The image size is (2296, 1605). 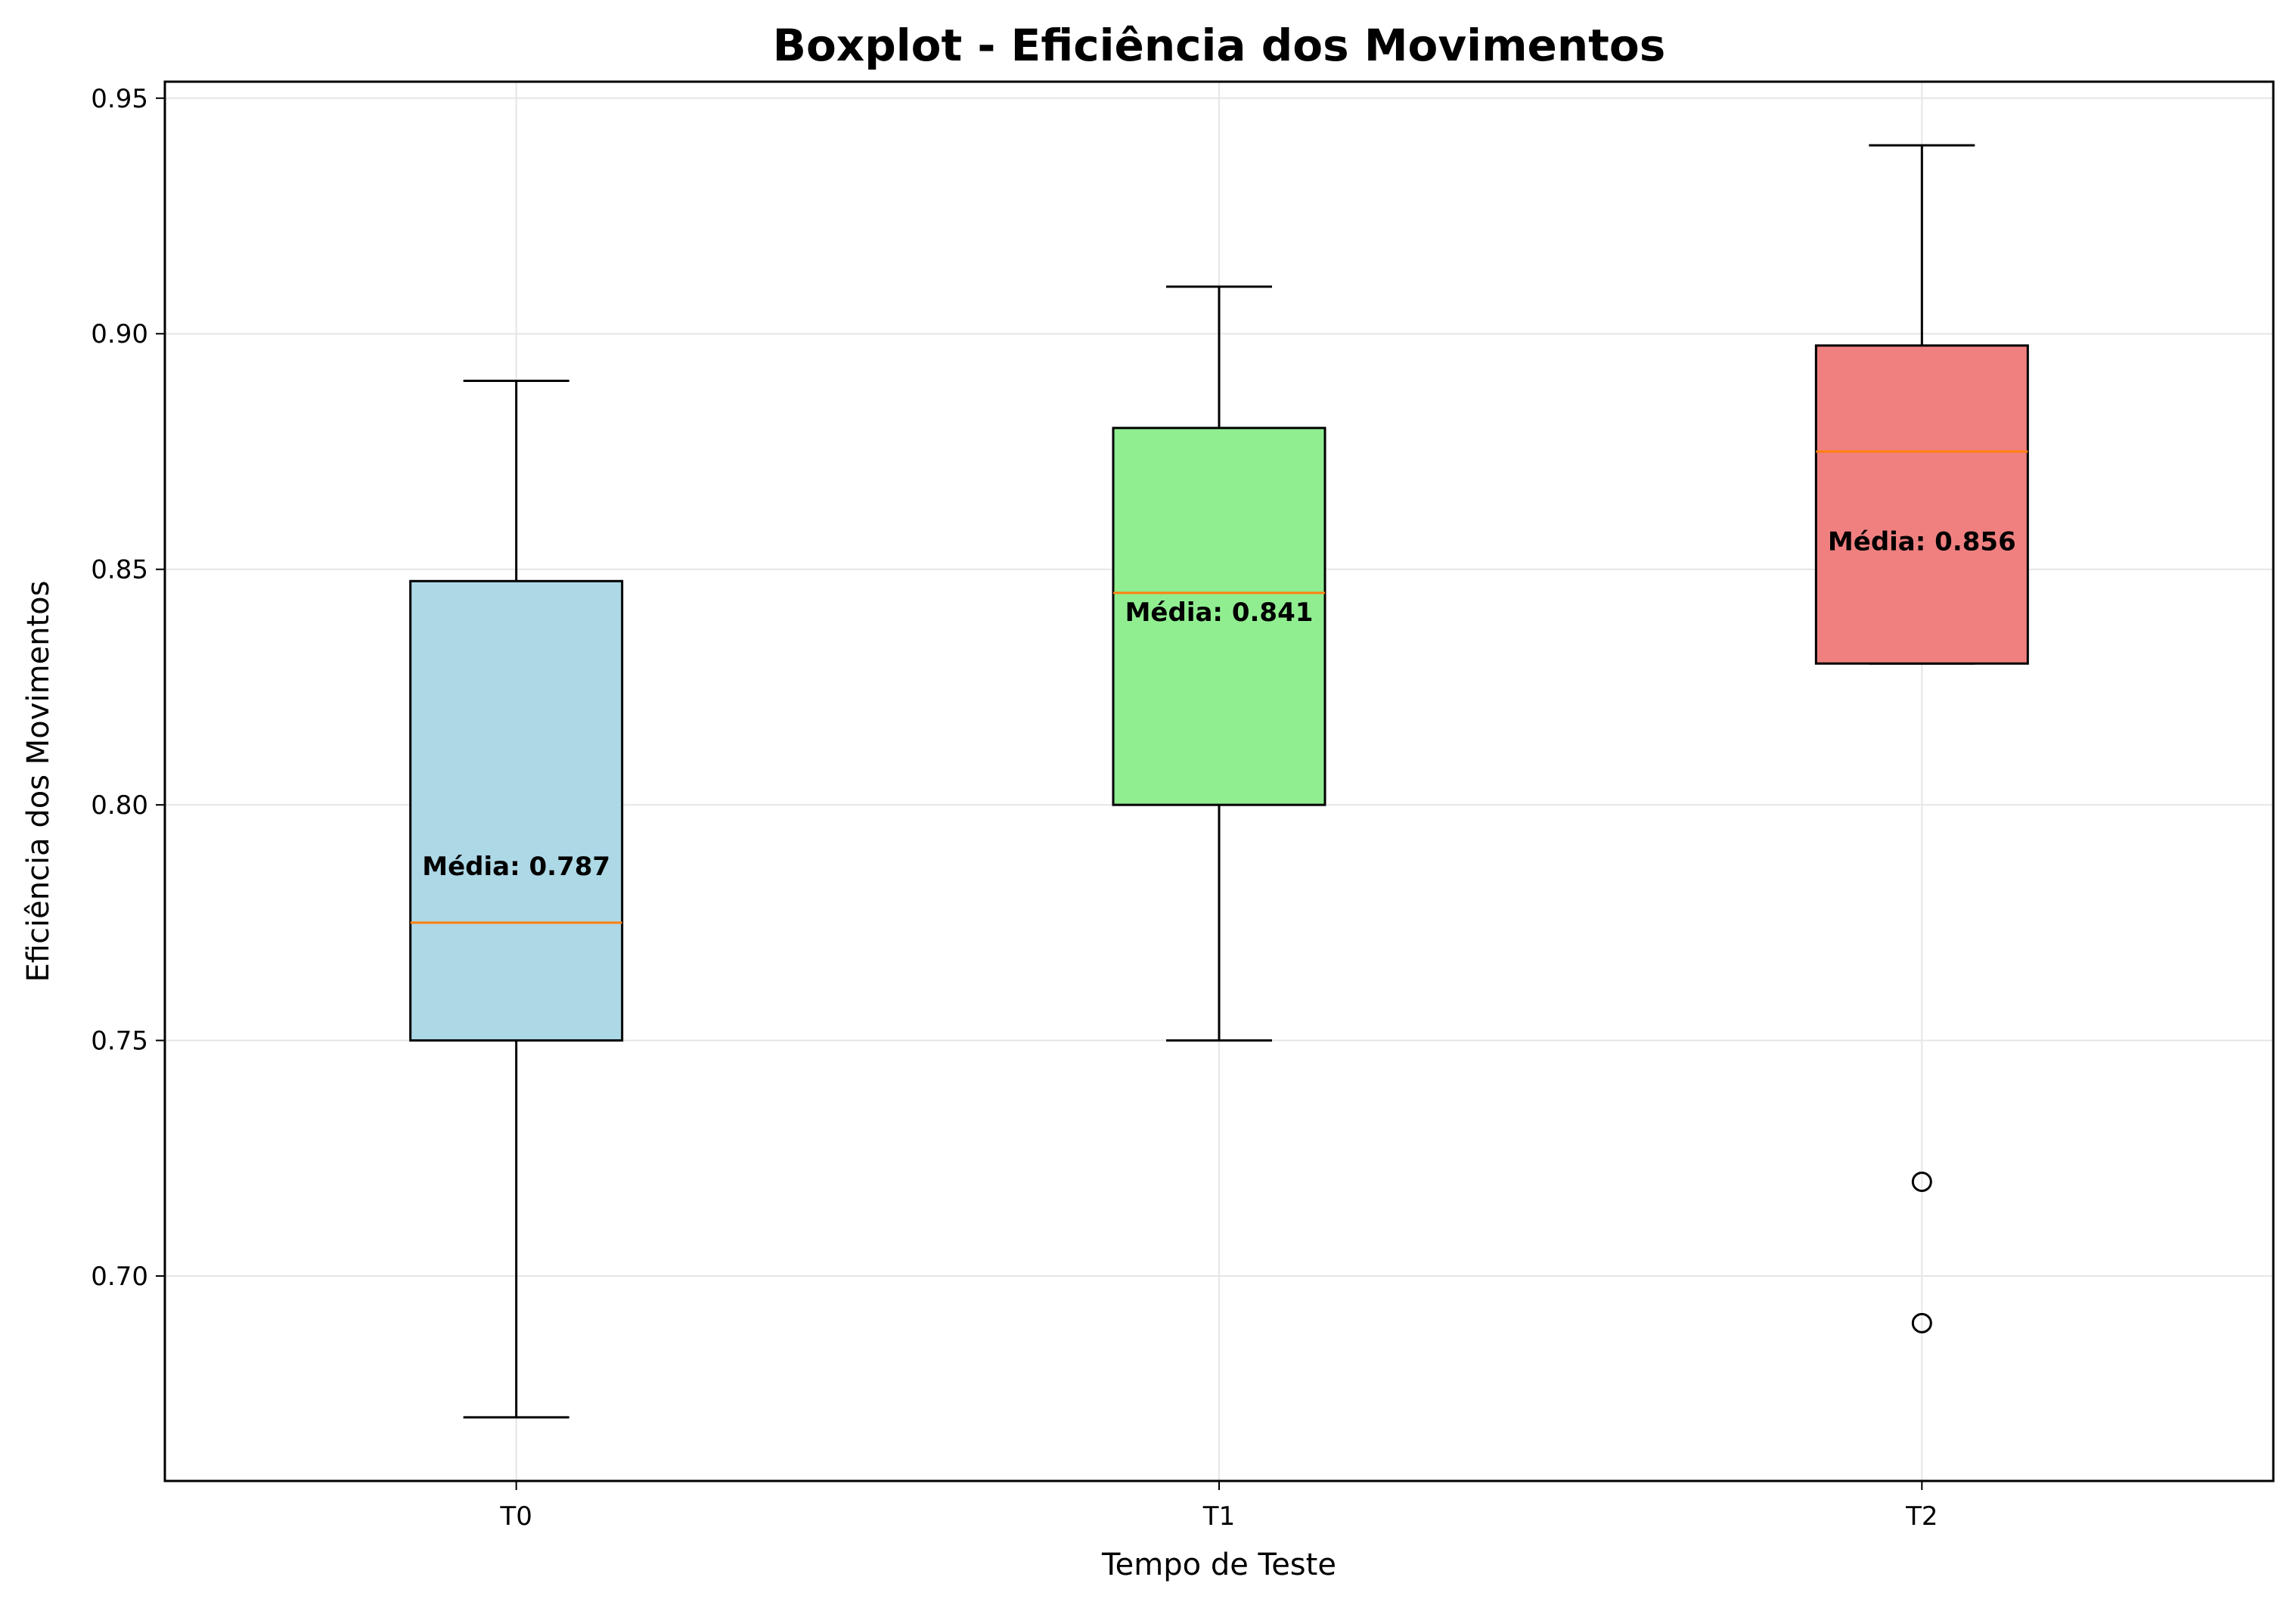 What do you see at coordinates (119, 1041) in the screenshot?
I see `y-tick-label: 0.75` at bounding box center [119, 1041].